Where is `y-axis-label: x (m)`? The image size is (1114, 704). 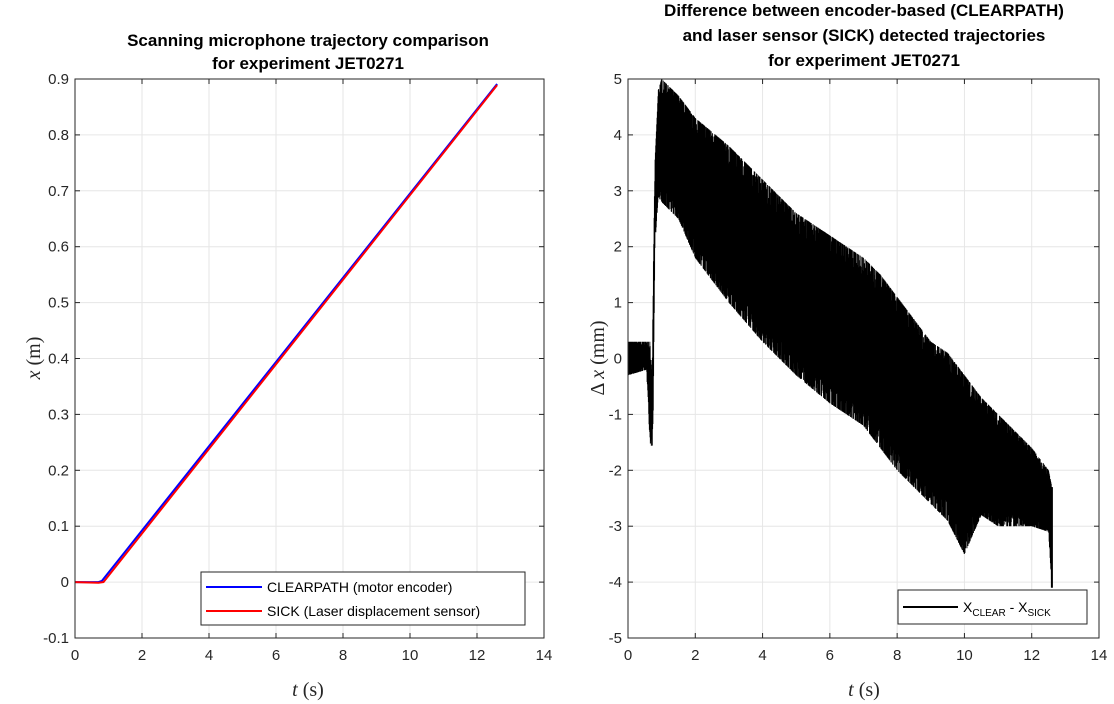 y-axis-label: x (m) is located at coordinates (34, 359).